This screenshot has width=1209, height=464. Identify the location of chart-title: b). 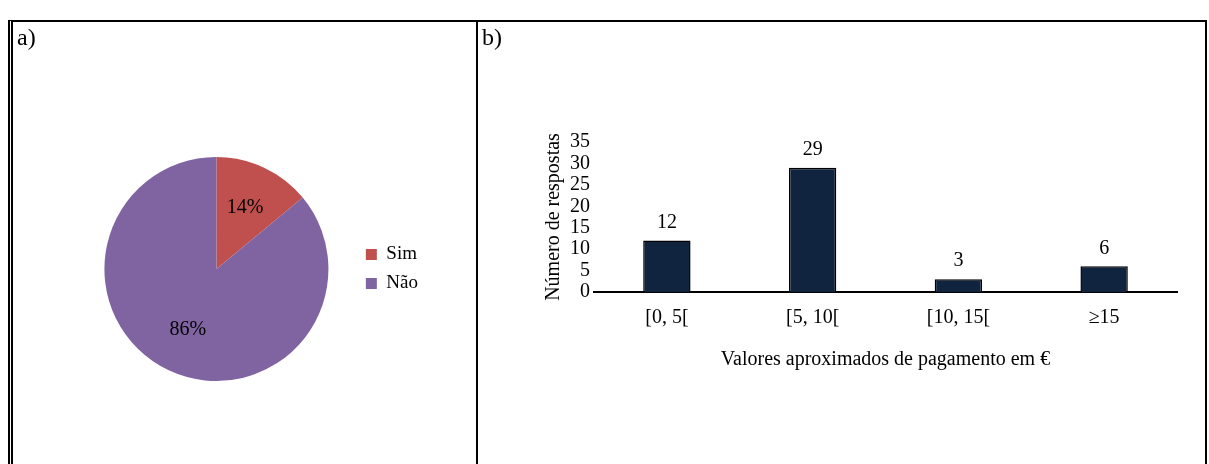
(492, 37).